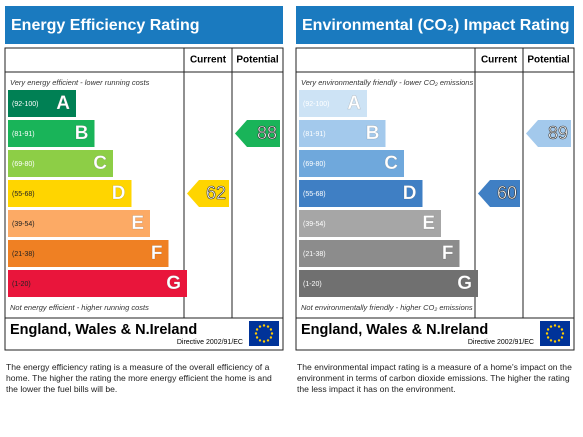 This screenshot has height=437, width=583. I want to click on title: Energy Efficiency Rating, so click(105, 25).